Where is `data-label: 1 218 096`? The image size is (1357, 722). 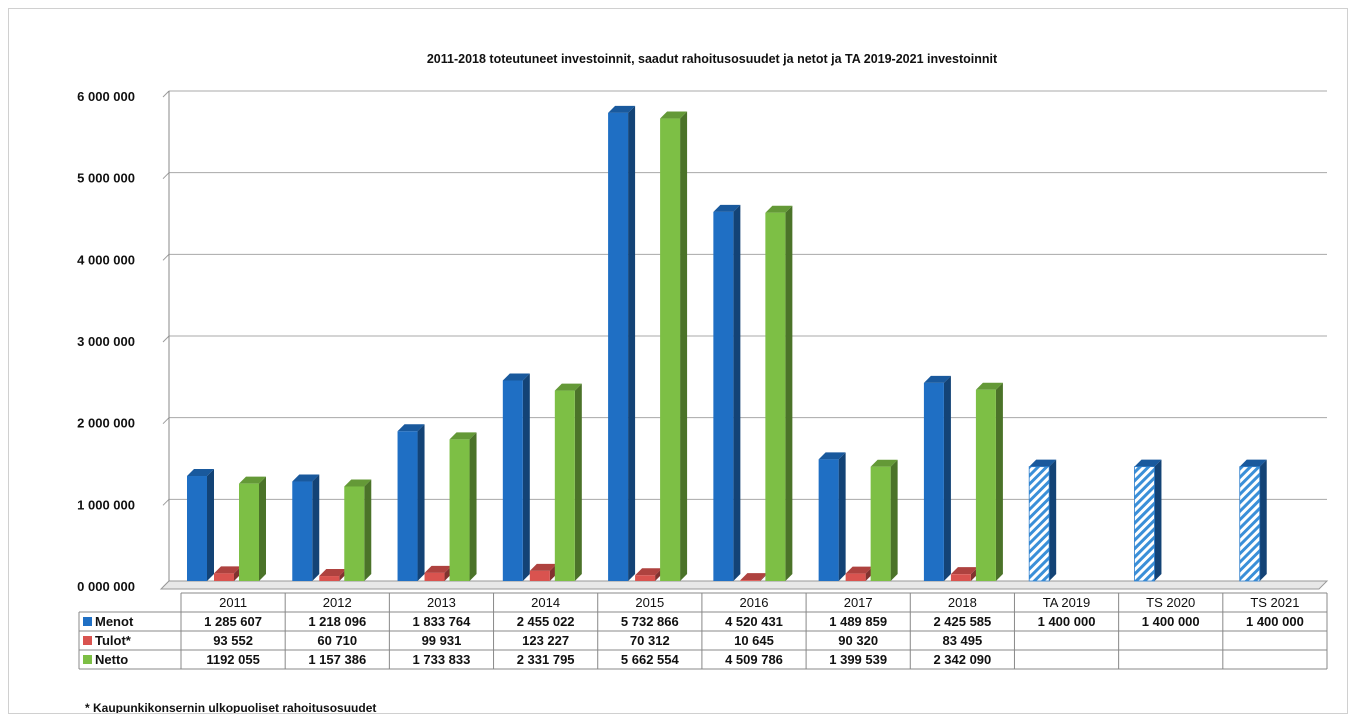
data-label: 1 218 096 is located at coordinates (337, 621).